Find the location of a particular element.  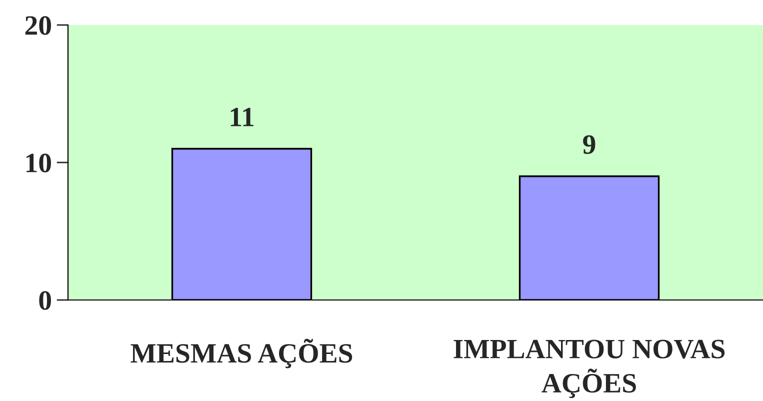

x-tick-label: MESMAS AÇÕES is located at coordinates (241, 353).